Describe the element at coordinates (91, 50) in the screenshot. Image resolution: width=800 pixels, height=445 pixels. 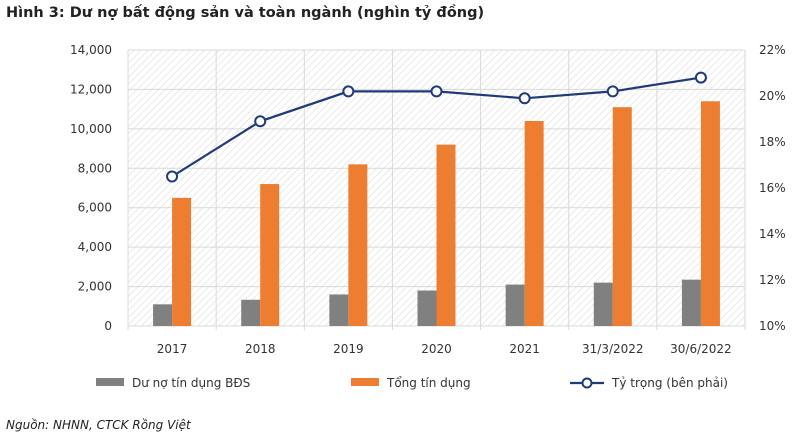
I see `y-tick-label: 14,000` at that location.